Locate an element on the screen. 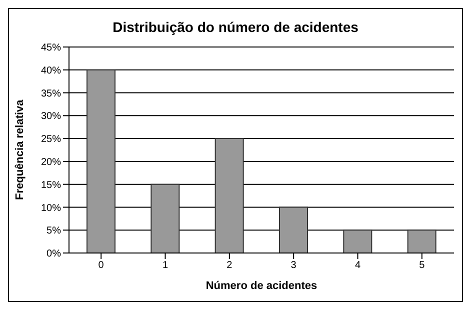 This screenshot has width=471, height=310. y-tick-label: 30% is located at coordinates (51, 116).